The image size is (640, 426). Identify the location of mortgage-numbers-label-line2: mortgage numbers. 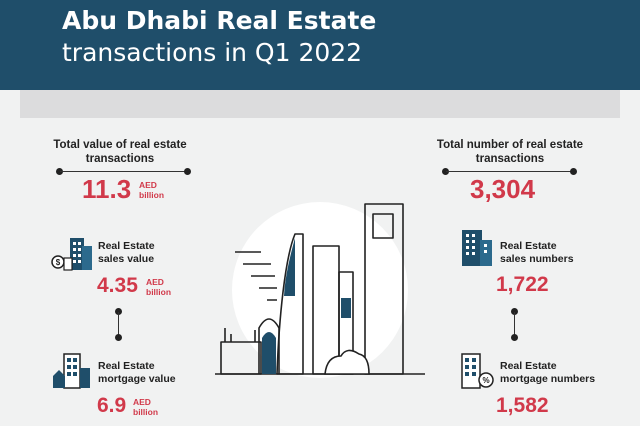
(548, 379).